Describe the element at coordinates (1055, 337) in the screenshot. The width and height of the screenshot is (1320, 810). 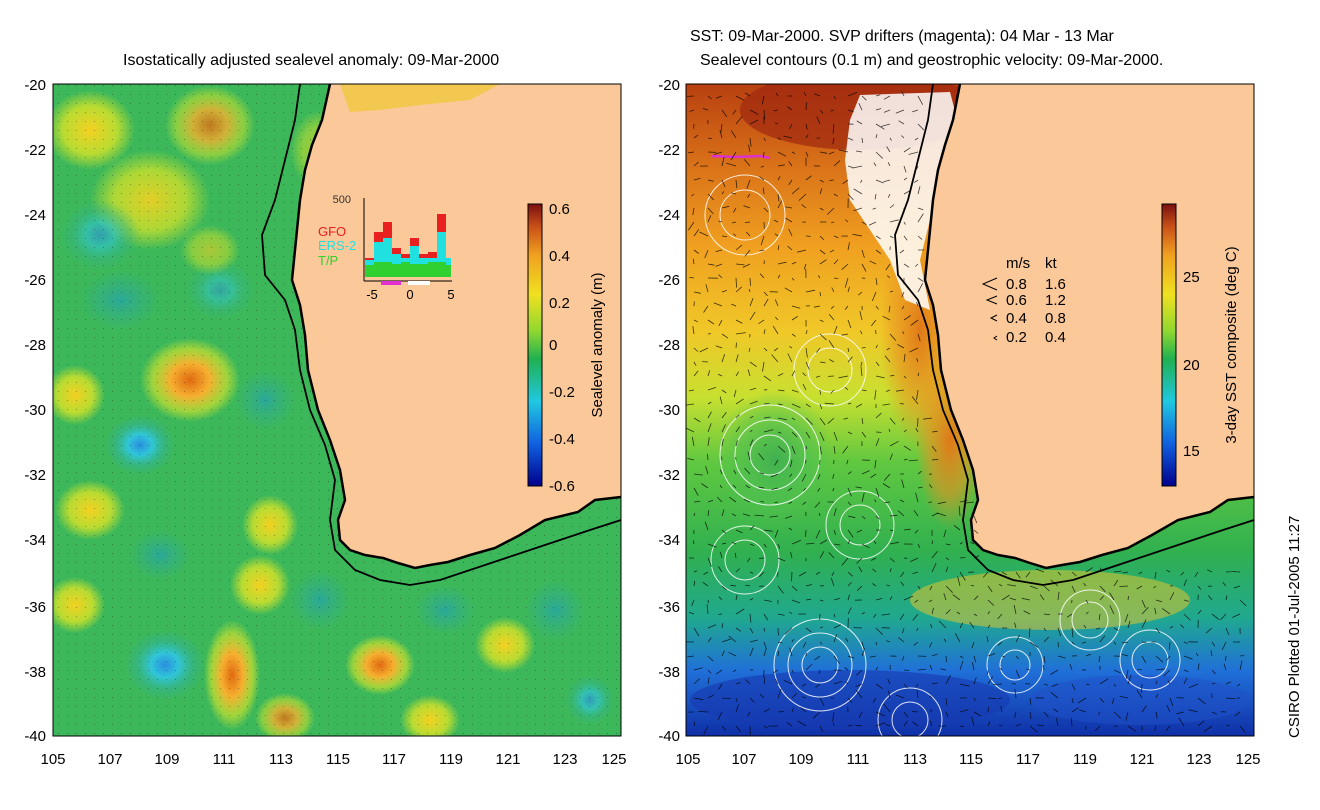
I see `velocity-legend-kt: 0.4` at that location.